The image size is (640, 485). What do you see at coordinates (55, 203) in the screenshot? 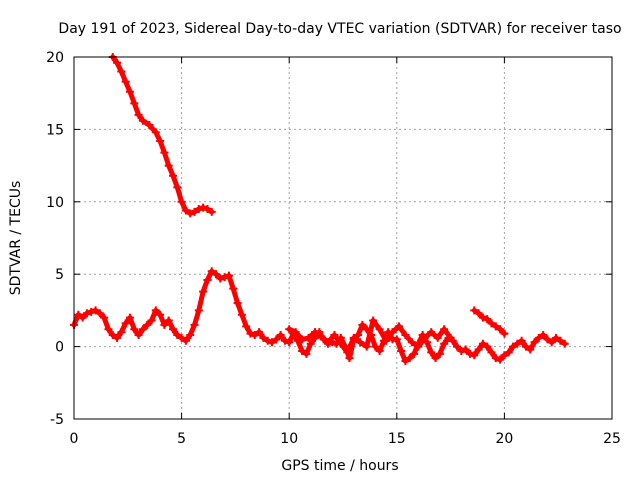
I see `y-tick-label: 10` at bounding box center [55, 203].